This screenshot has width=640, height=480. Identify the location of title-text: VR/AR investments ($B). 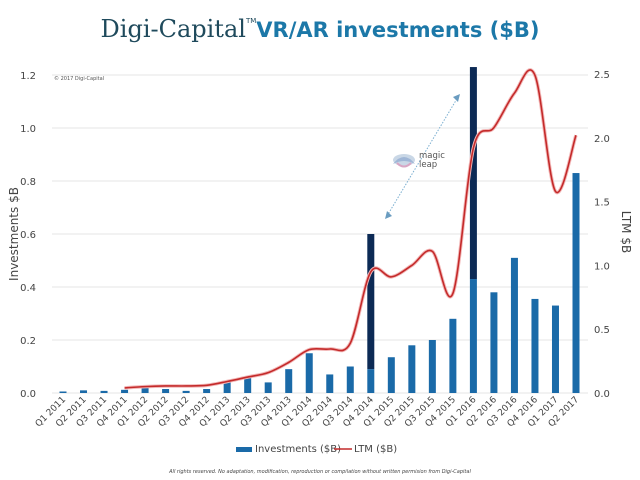
(398, 30).